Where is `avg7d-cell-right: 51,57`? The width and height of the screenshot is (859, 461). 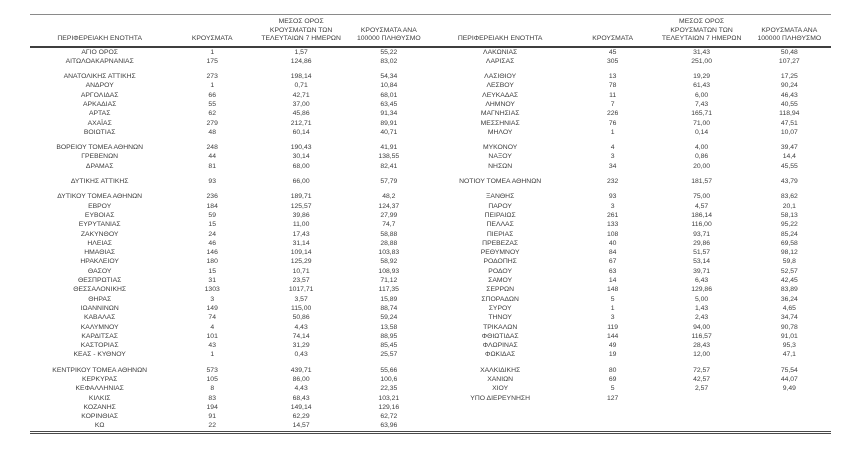
avg7d-cell-right: 51,57 is located at coordinates (702, 253).